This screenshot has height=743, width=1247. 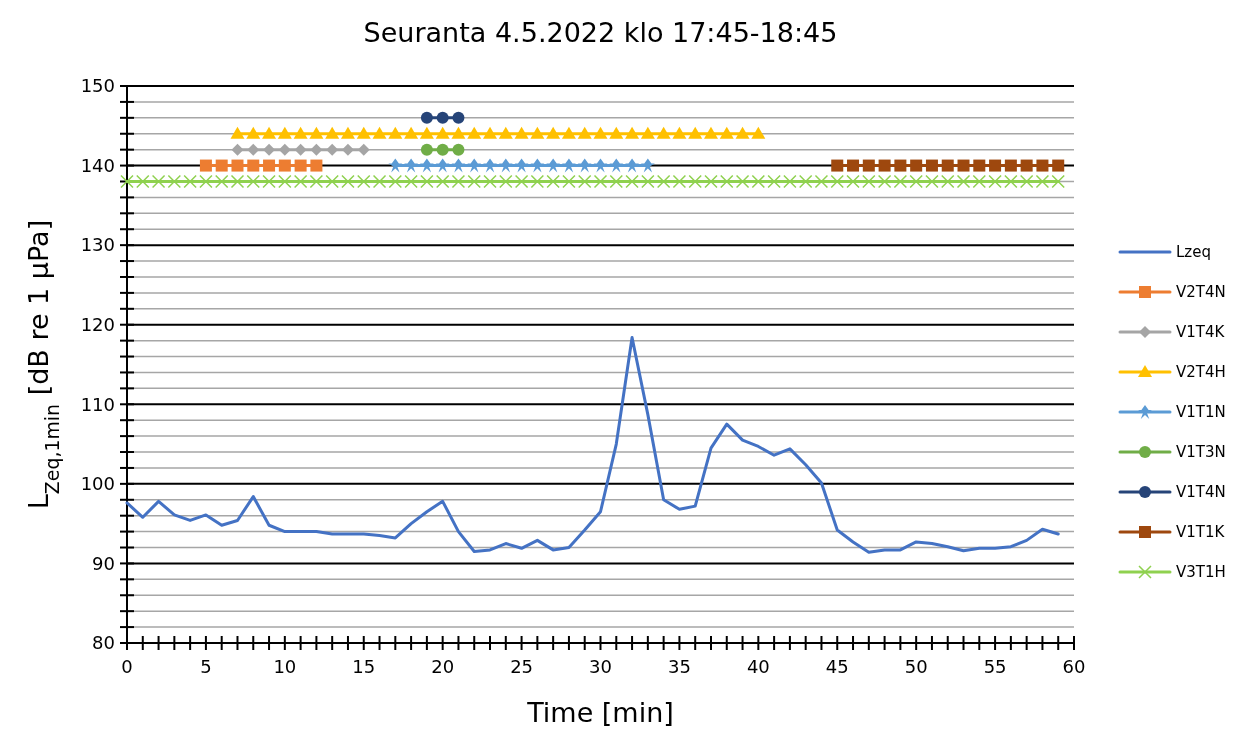 What do you see at coordinates (103, 563) in the screenshot?
I see `y-tick-label: 90` at bounding box center [103, 563].